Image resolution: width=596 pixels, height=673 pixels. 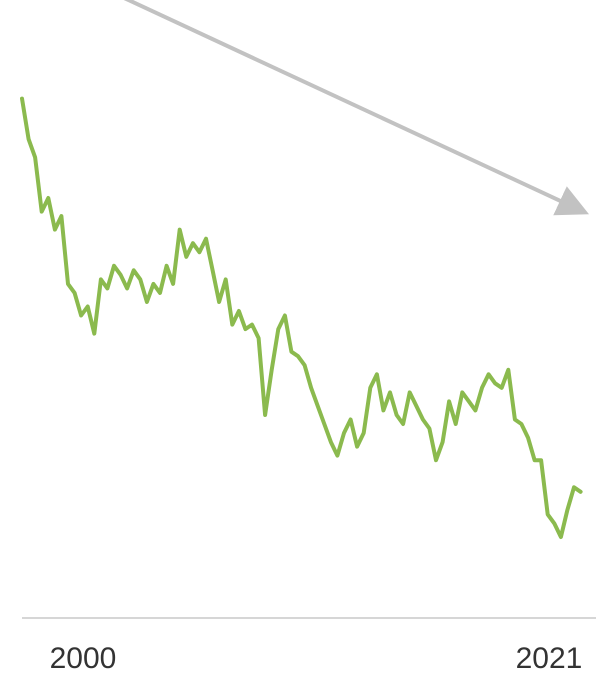 What do you see at coordinates (549, 657) in the screenshot?
I see `x-tick-label-2021: 2021` at bounding box center [549, 657].